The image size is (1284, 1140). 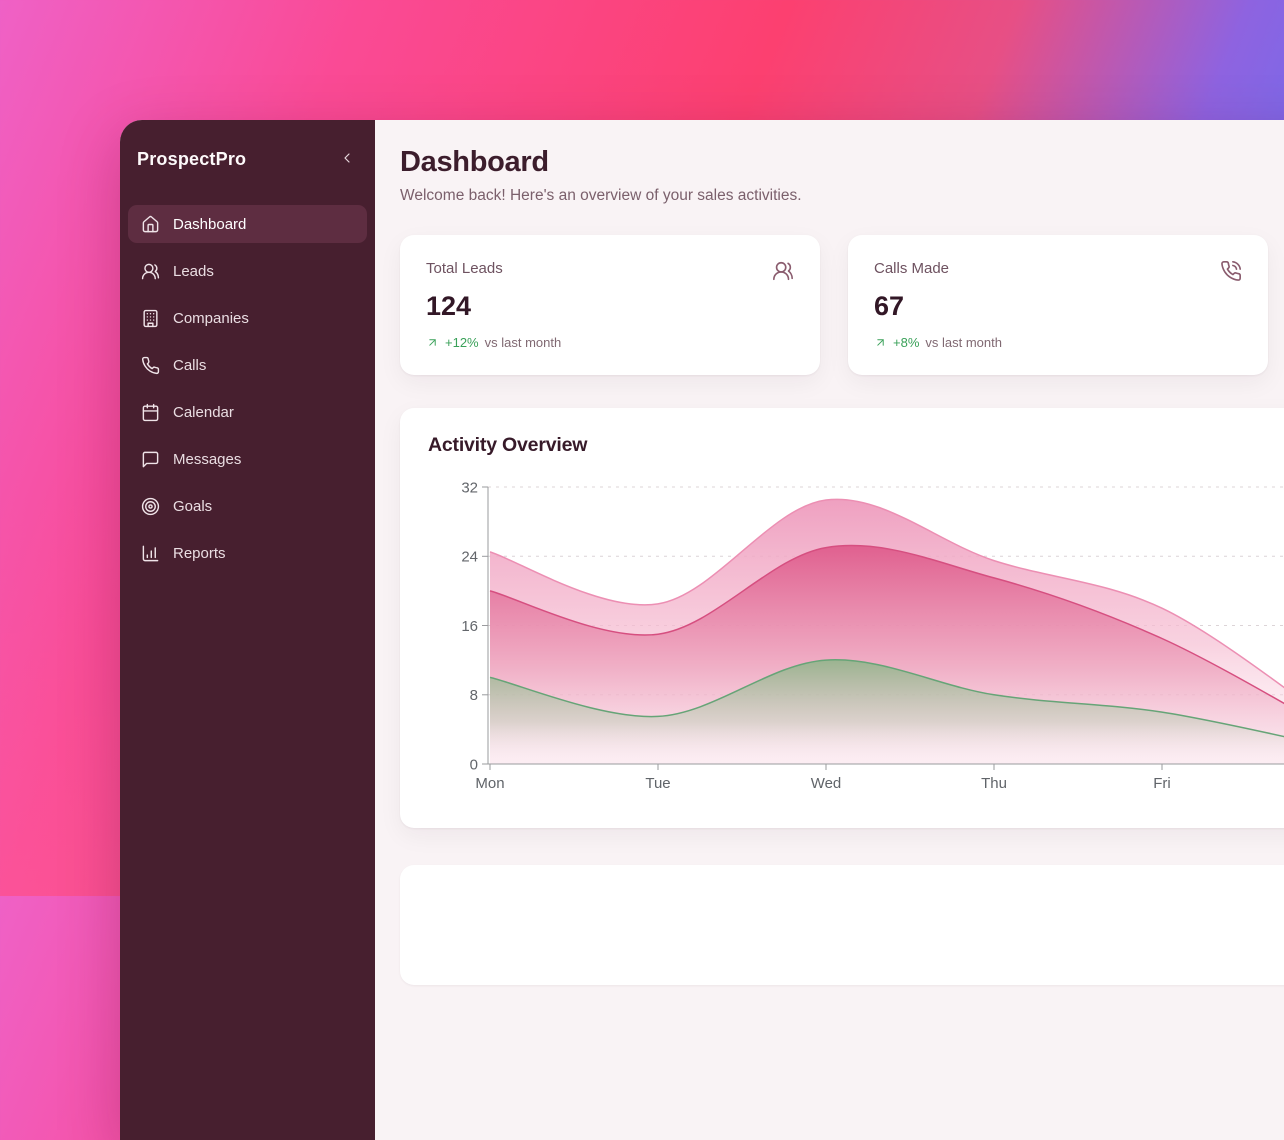 I want to click on svg-text: Wed, so click(x=826, y=783).